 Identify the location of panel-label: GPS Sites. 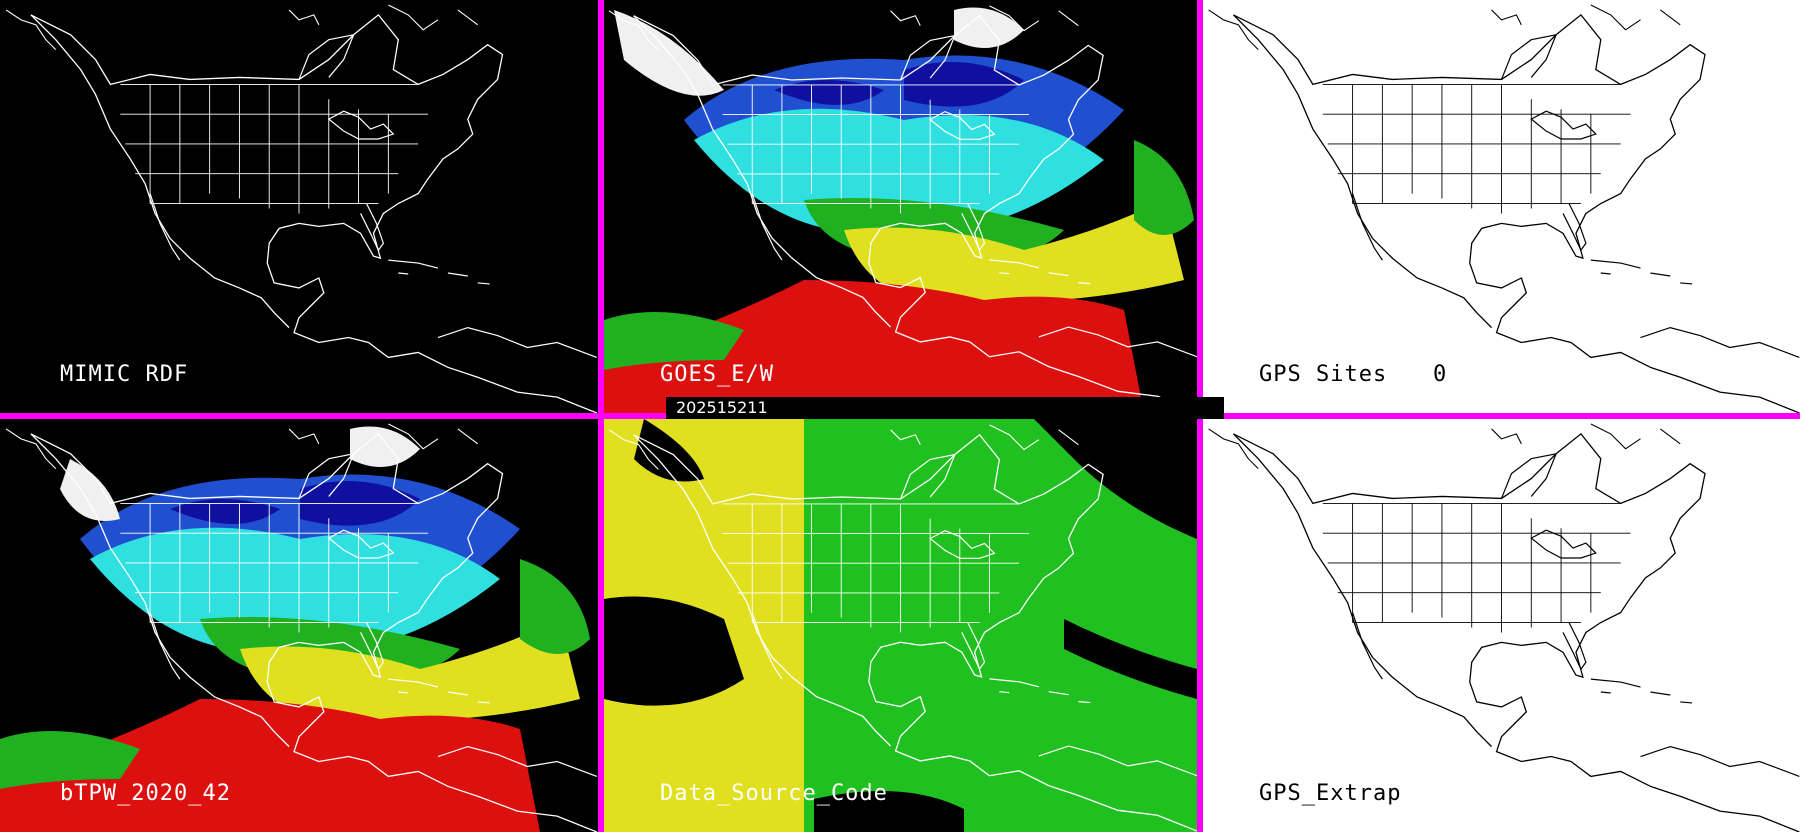
(1323, 374).